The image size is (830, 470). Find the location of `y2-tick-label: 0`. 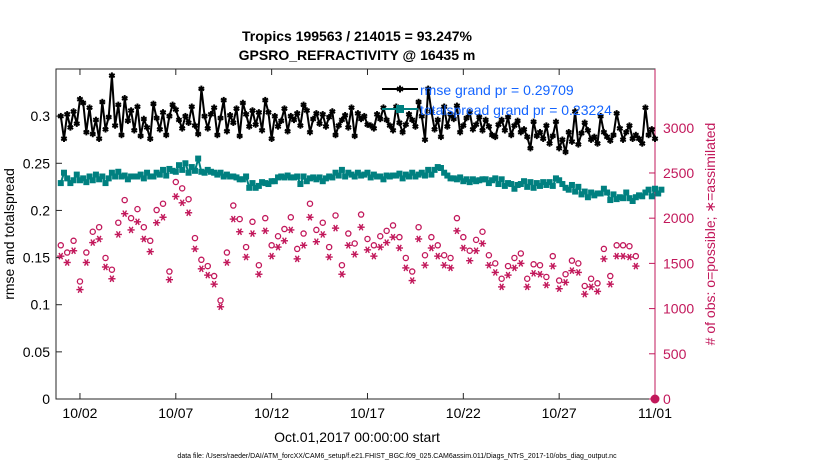

y2-tick-label: 0 is located at coordinates (667, 399).